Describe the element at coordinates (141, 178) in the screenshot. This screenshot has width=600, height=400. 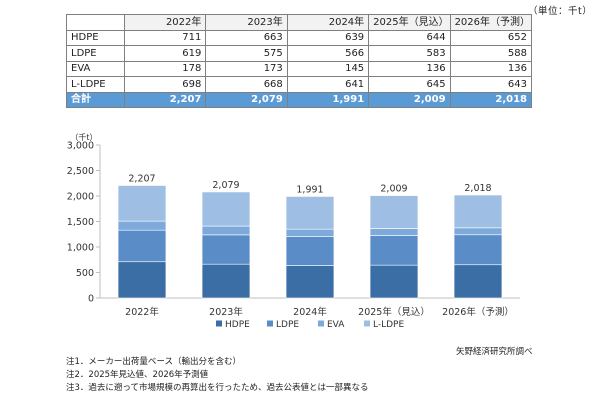
I see `total-data-label: 2,207` at that location.